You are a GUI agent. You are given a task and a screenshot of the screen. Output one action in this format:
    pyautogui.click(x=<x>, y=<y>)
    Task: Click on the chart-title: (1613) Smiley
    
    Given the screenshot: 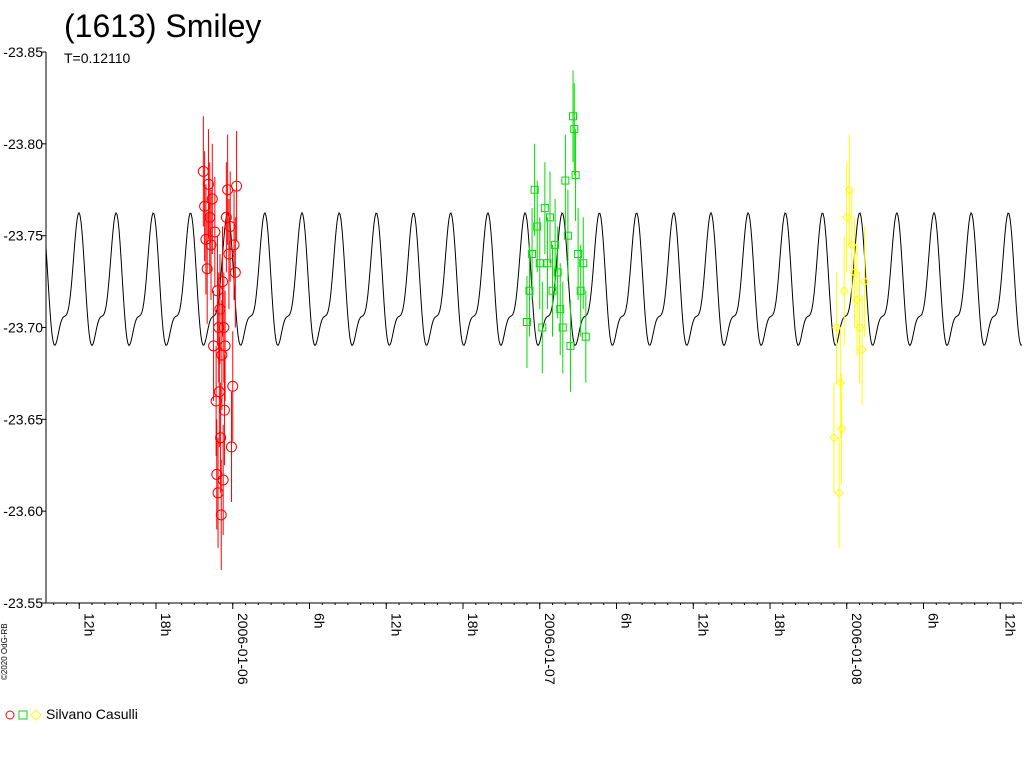 What is the action you would take?
    pyautogui.click(x=163, y=26)
    